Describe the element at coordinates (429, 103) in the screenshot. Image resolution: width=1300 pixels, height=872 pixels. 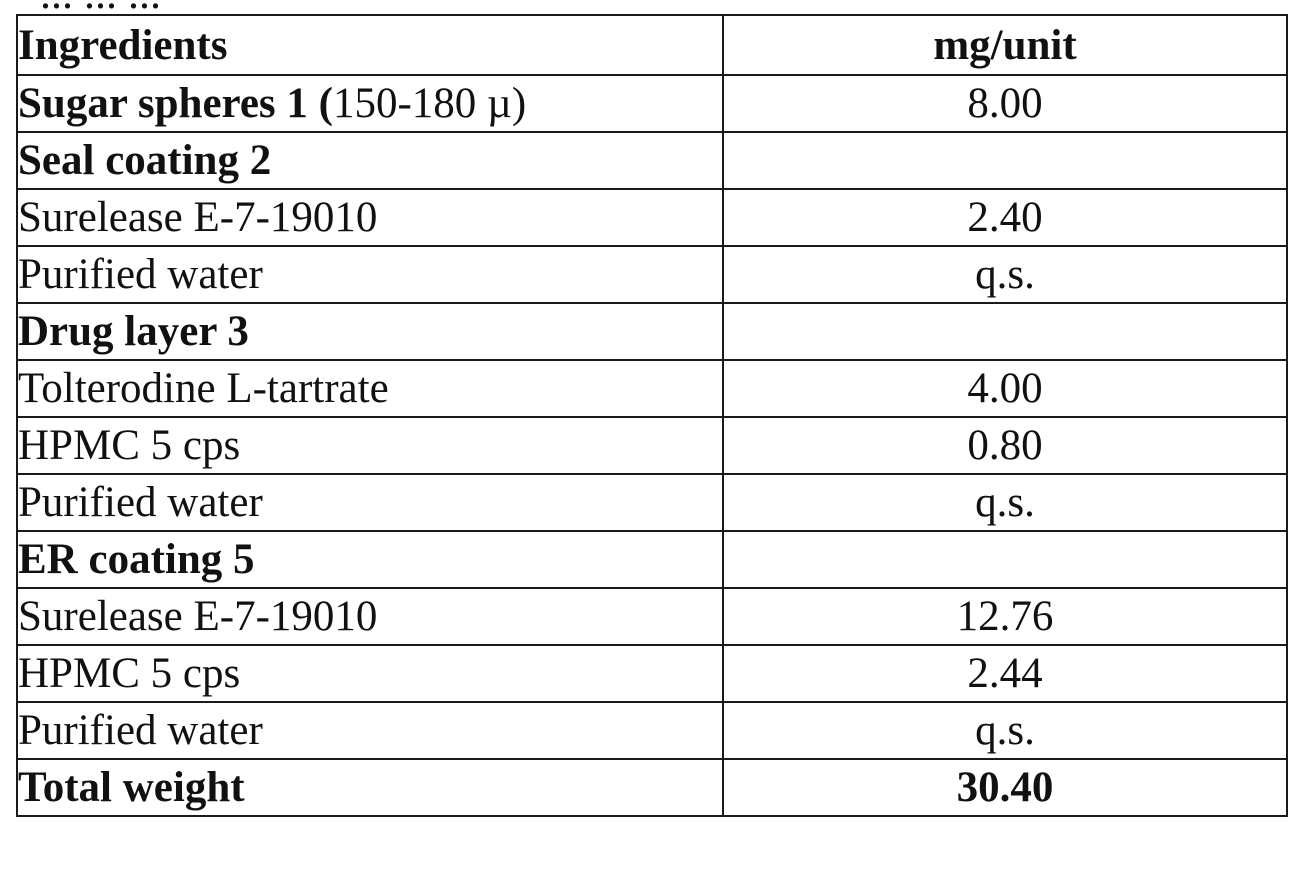
I see `ingredient-size-range: 150-180 µ)` at that location.